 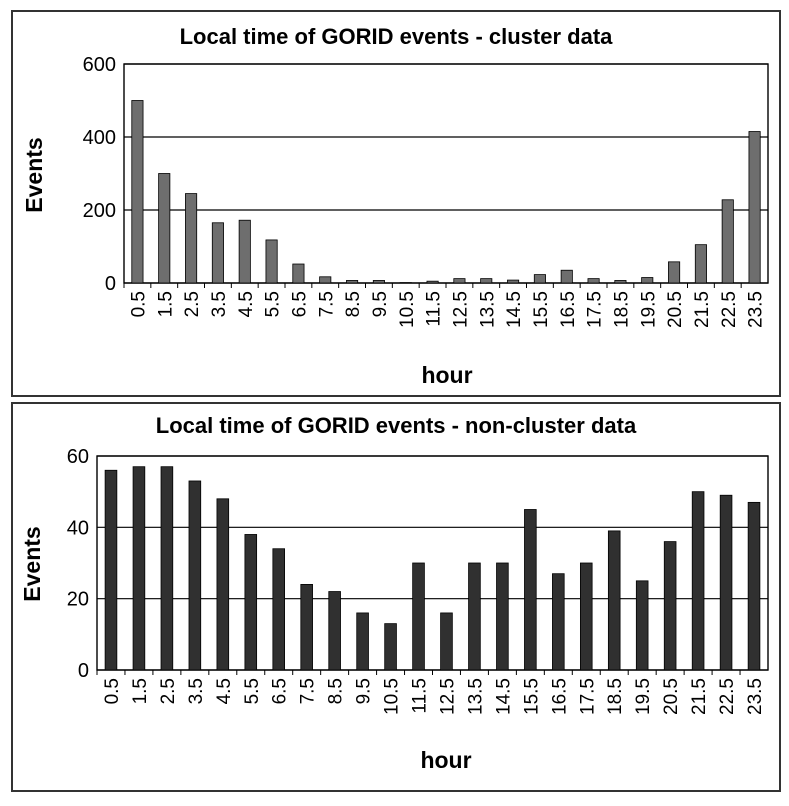 What do you see at coordinates (299, 304) in the screenshot?
I see `cluster-x-tick-label: 6.5` at bounding box center [299, 304].